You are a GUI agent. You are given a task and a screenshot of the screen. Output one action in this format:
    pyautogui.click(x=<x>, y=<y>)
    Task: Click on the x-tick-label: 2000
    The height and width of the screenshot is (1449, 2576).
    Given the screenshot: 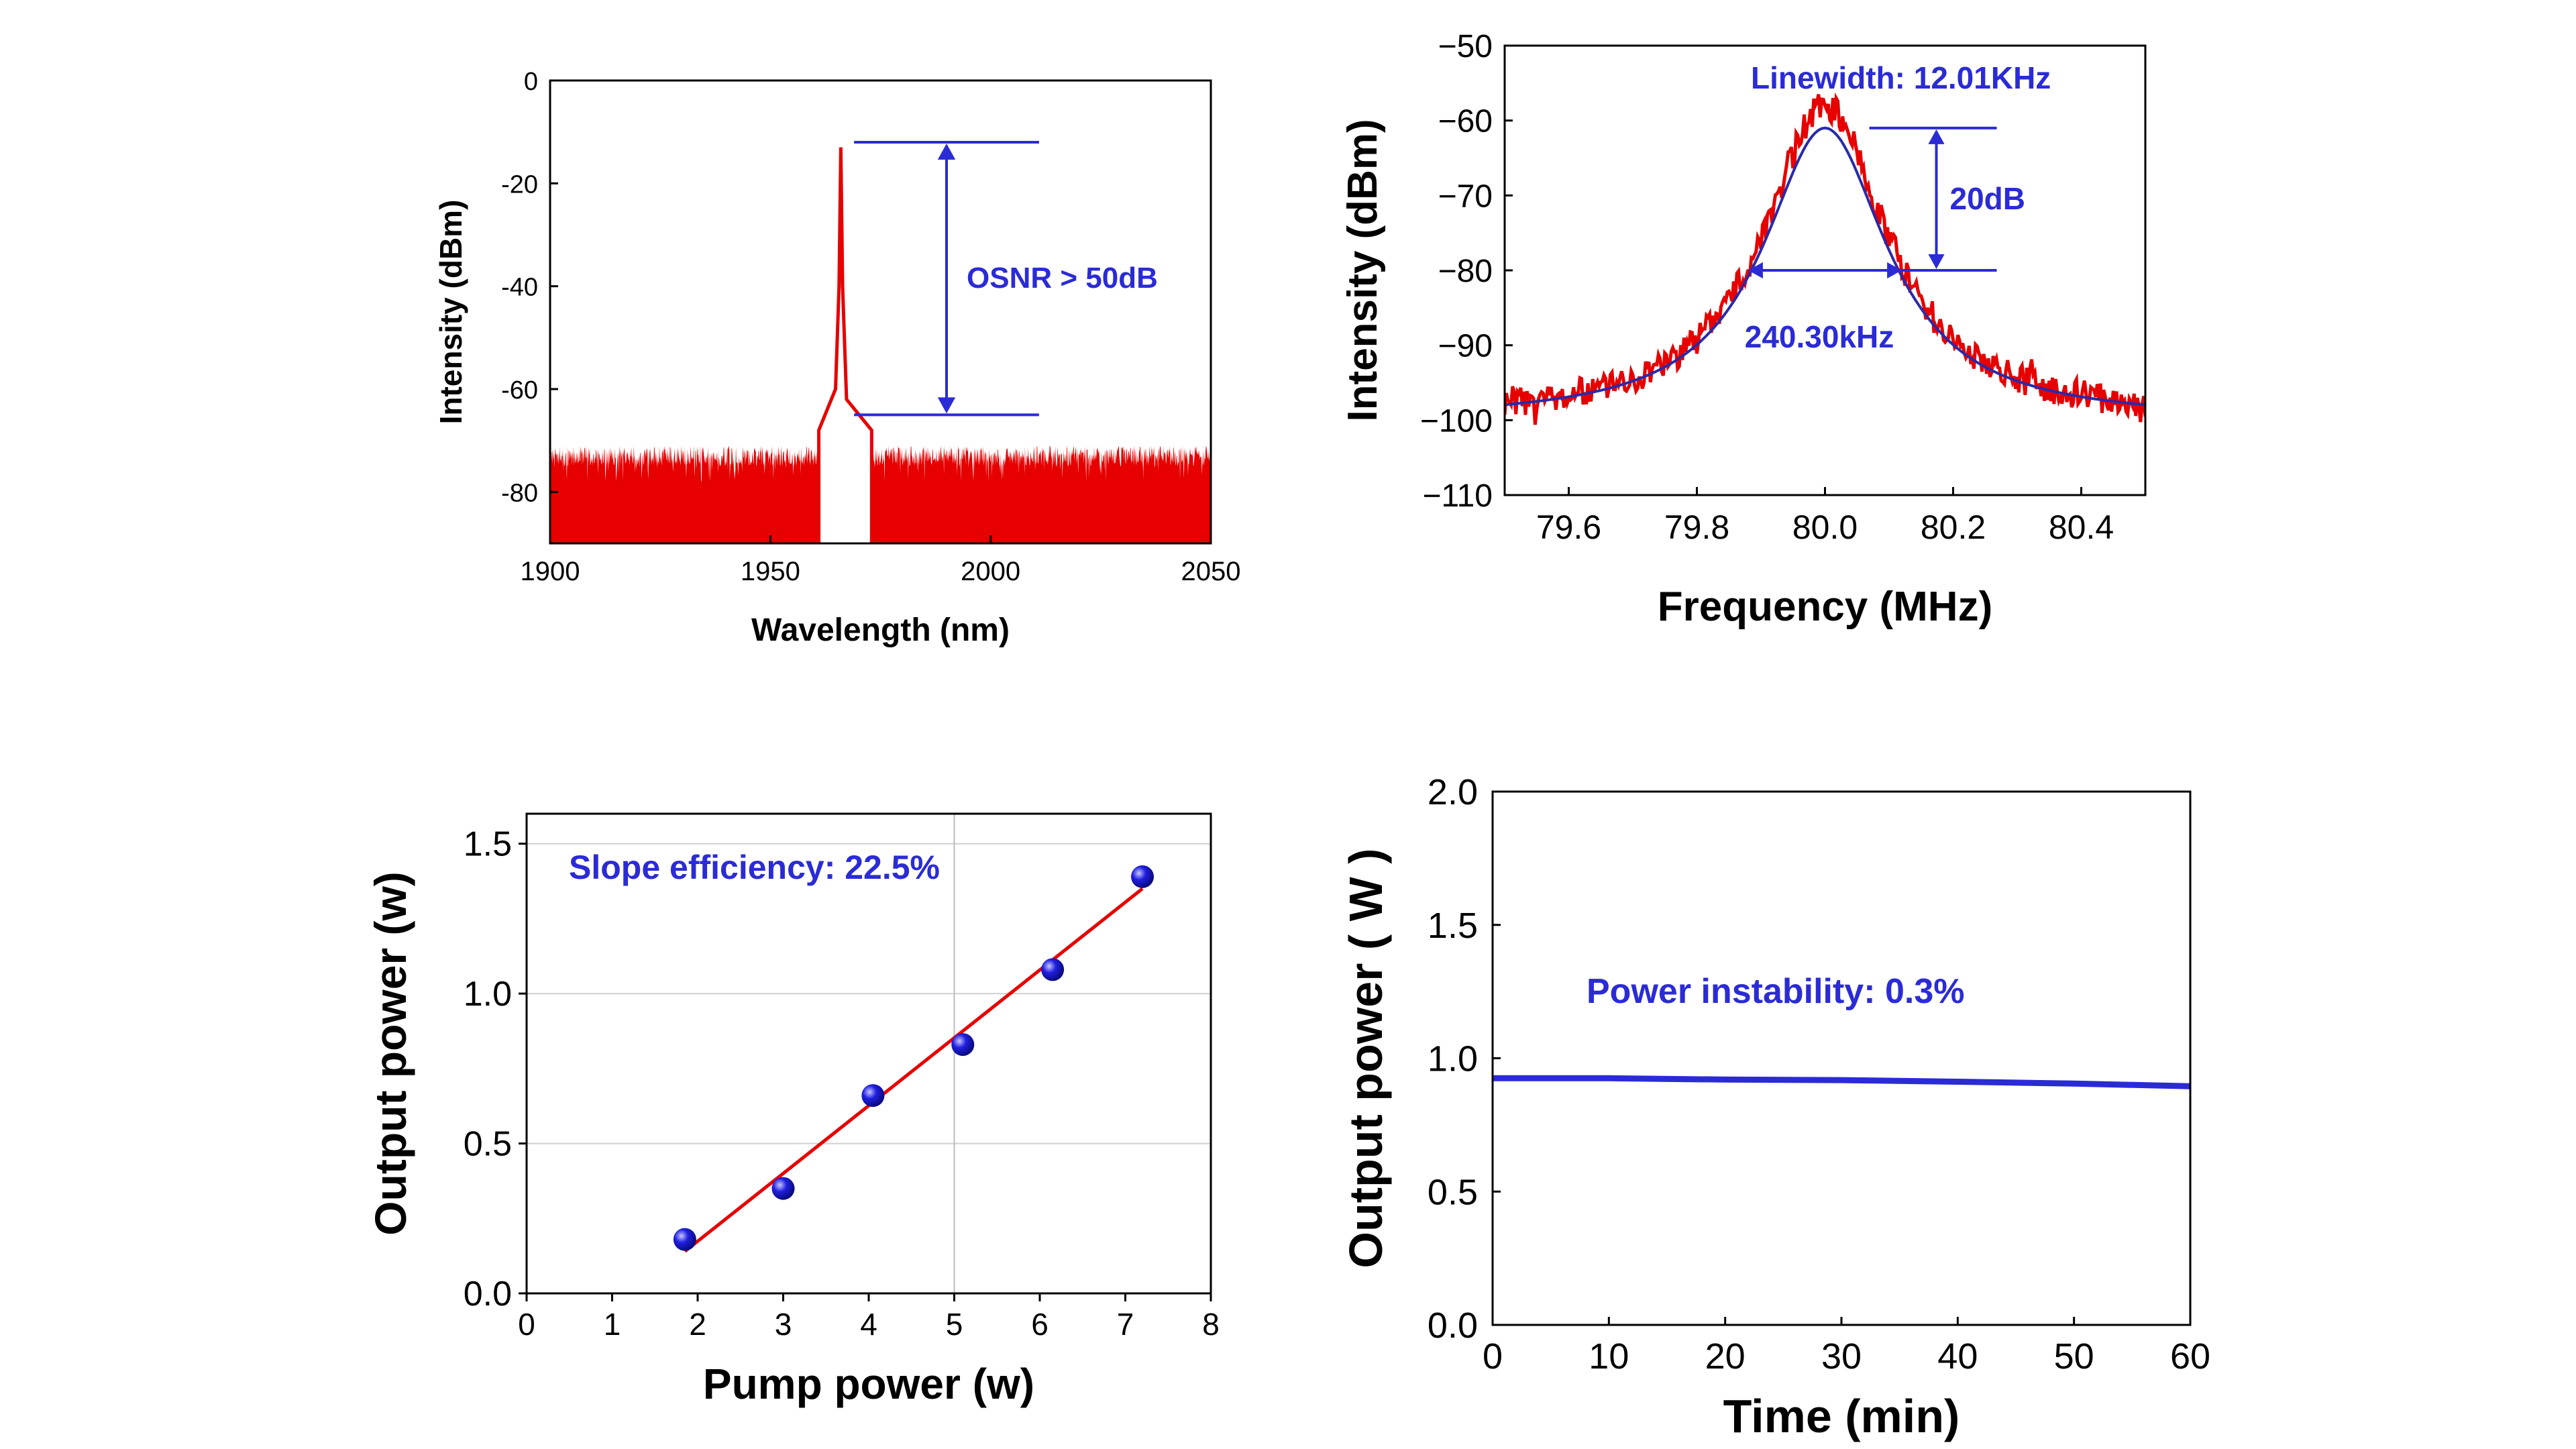 What is the action you would take?
    pyautogui.click(x=990, y=571)
    